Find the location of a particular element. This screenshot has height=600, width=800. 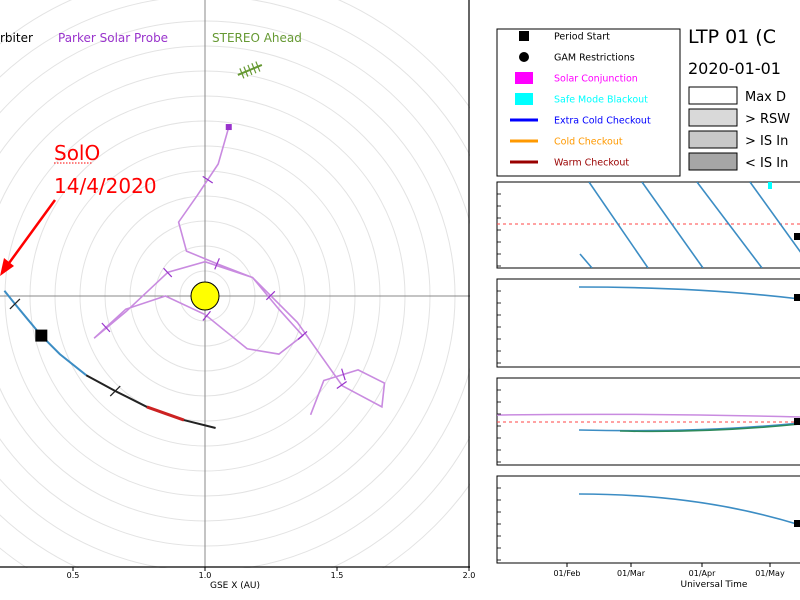

legend-item: GAM Restrictions is located at coordinates (577, 58).